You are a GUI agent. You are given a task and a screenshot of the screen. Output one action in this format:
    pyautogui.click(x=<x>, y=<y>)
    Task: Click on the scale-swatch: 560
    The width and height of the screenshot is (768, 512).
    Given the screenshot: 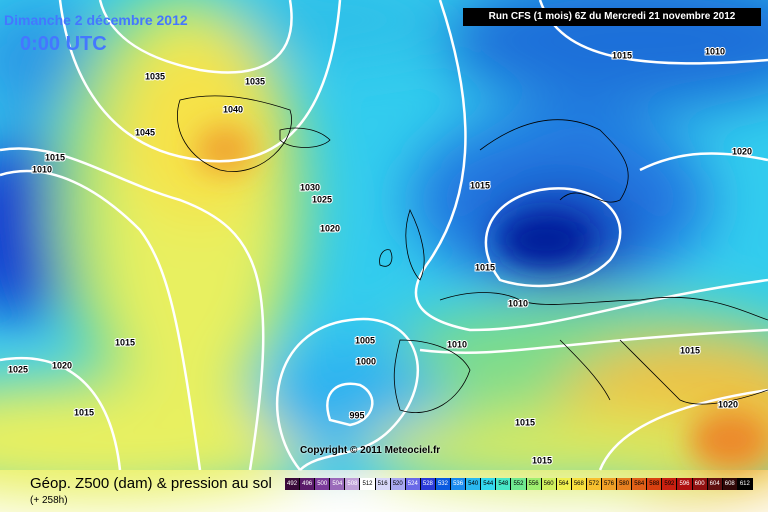 What is the action you would take?
    pyautogui.click(x=549, y=484)
    